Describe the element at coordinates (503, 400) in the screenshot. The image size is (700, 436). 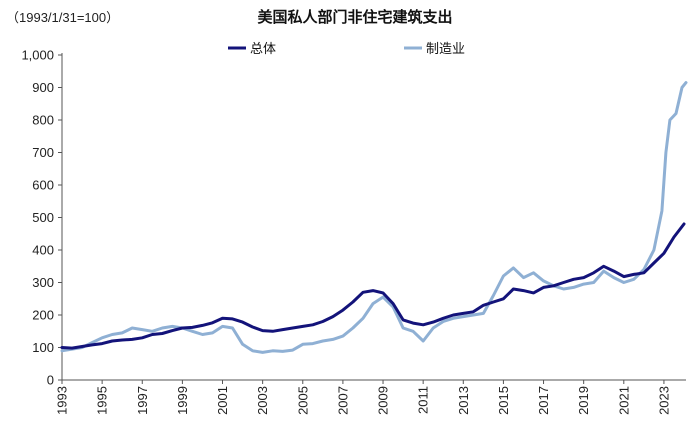
I see `x-tick-label: 2015` at that location.